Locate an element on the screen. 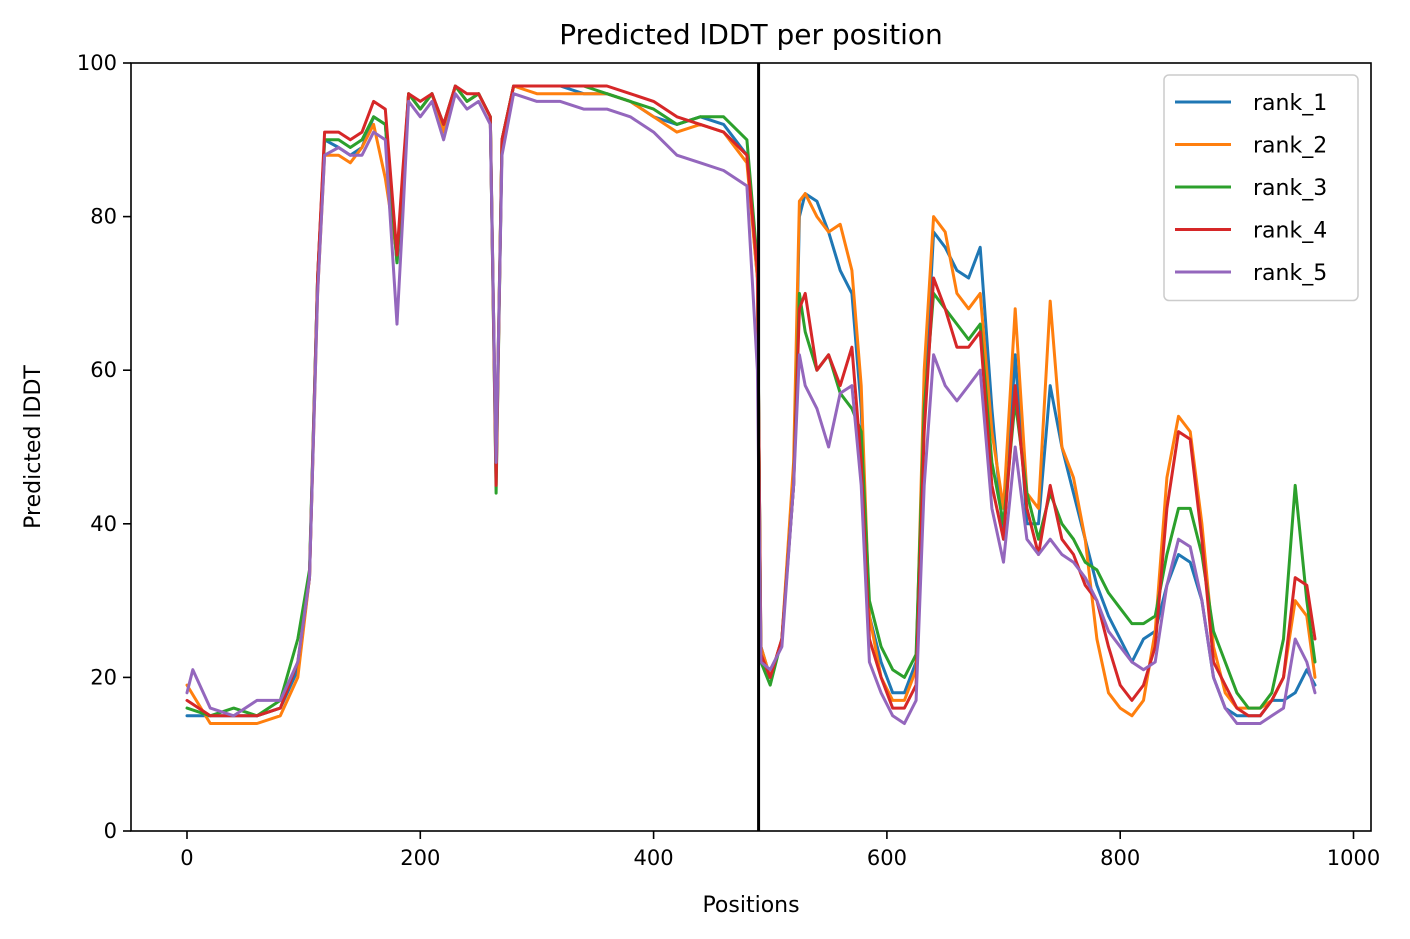 Image resolution: width=1410 pixels, height=939 pixels. legend-label-rank_1: rank_1 is located at coordinates (1290, 103).